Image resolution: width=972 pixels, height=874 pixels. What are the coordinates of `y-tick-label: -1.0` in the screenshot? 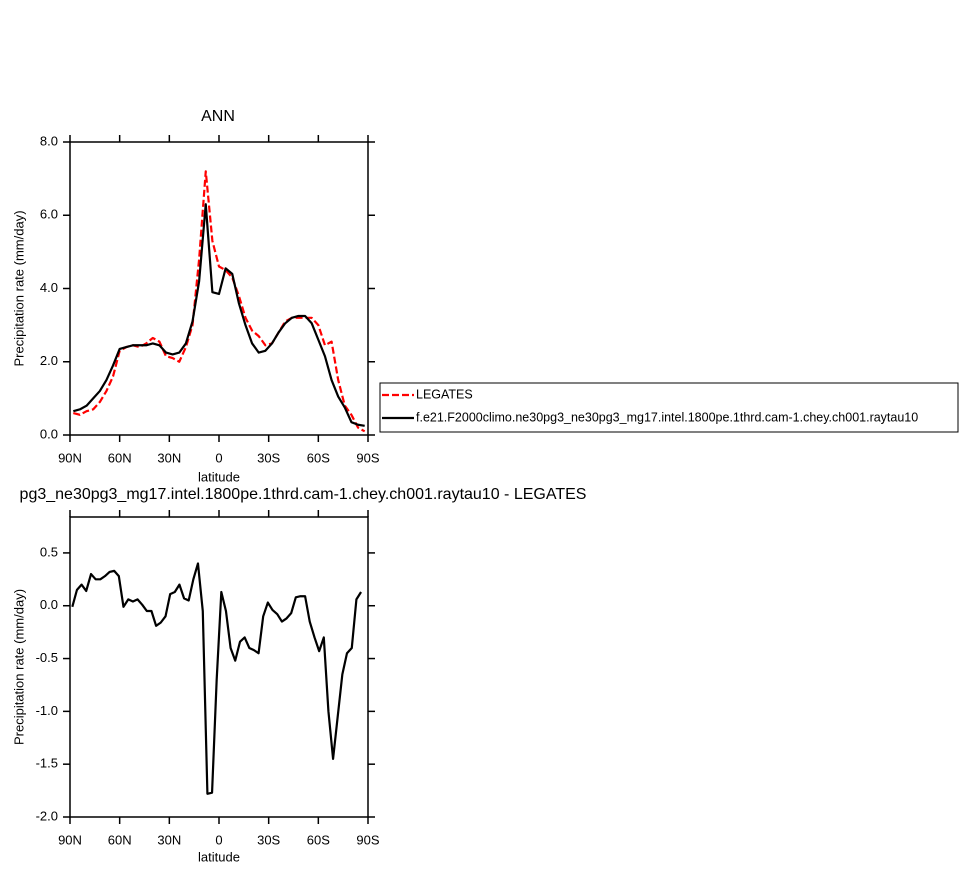 It's located at (47, 710).